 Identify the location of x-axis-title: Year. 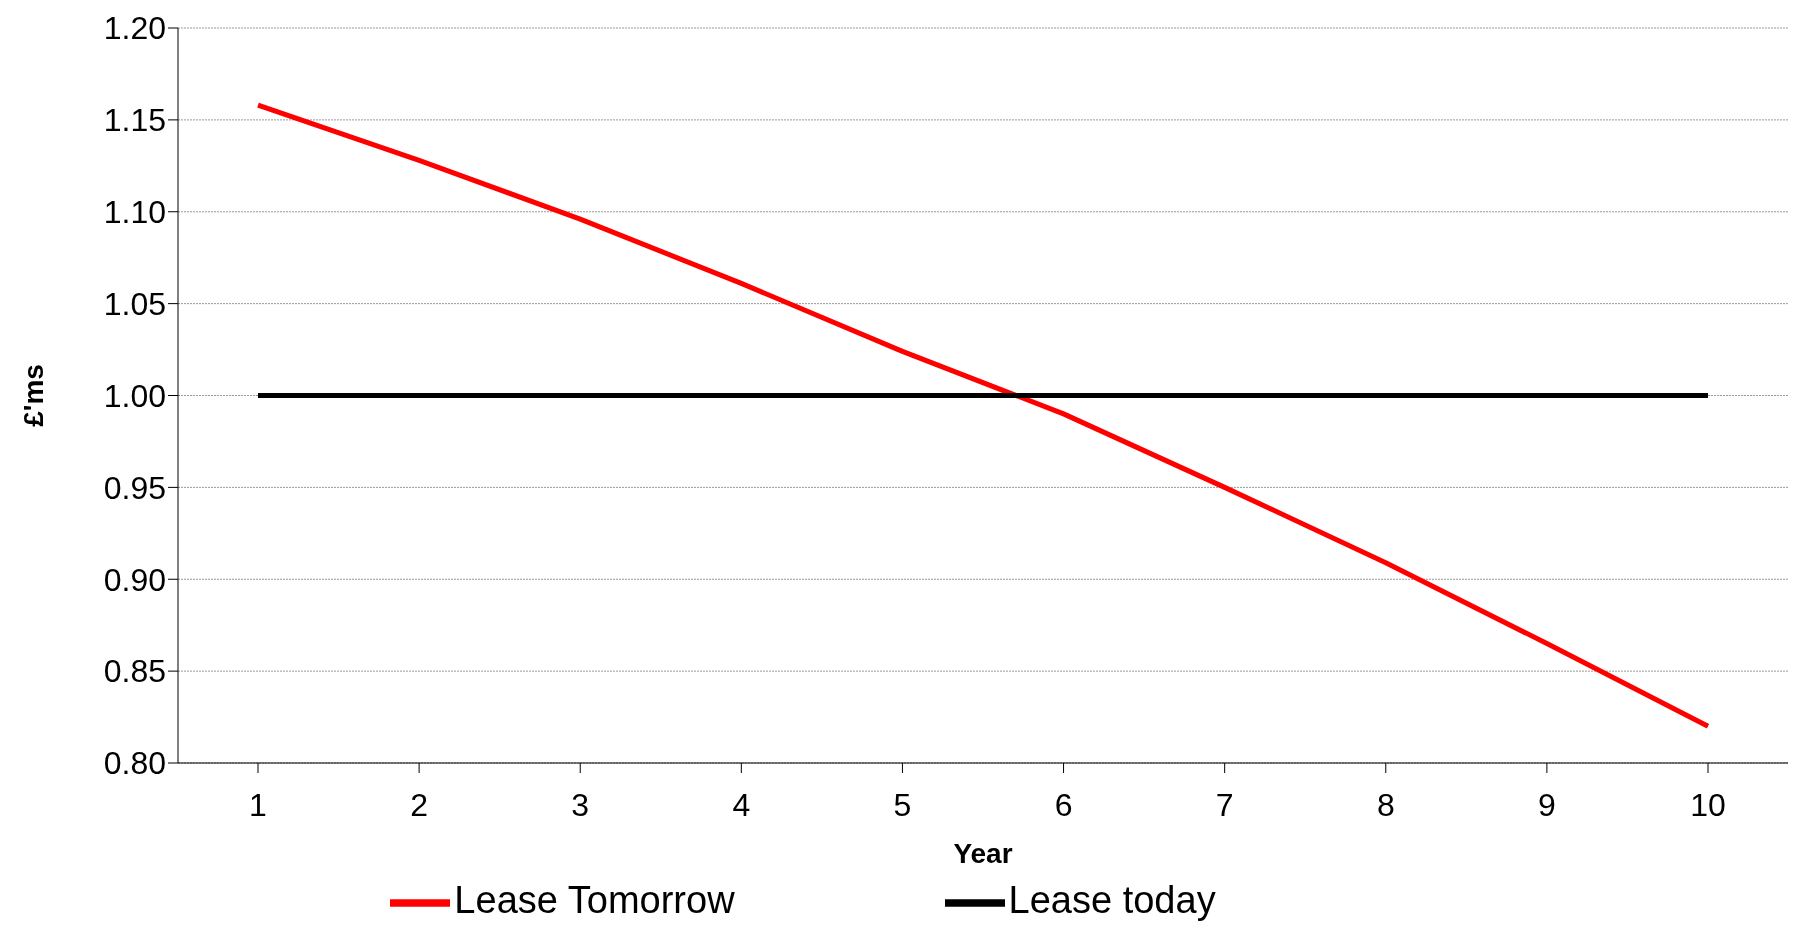
(983, 853).